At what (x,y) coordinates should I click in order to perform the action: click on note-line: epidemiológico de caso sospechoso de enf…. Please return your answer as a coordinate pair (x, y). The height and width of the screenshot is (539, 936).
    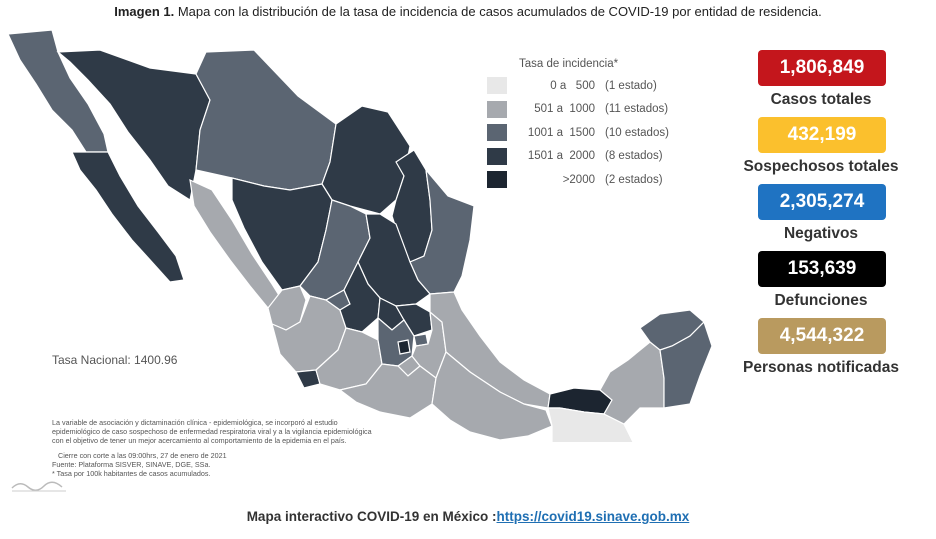
    Looking at the image, I should click on (212, 432).